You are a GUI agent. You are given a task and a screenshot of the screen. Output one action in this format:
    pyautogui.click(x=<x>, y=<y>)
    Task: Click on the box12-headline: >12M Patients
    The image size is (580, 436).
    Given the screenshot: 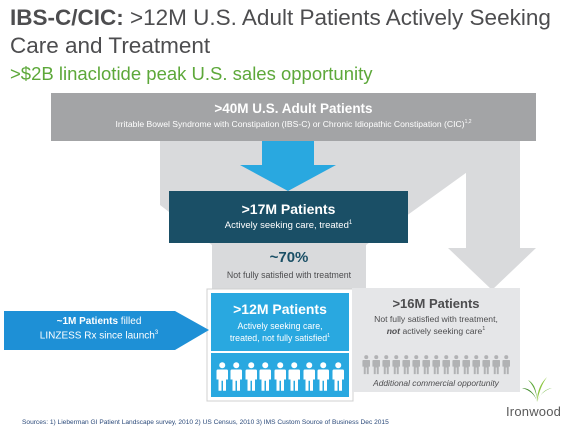 What is the action you would take?
    pyautogui.click(x=280, y=309)
    